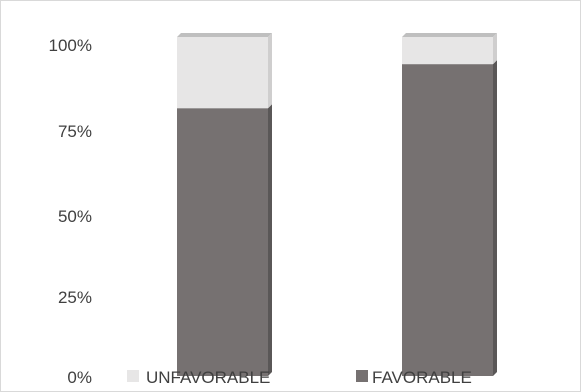 Image resolution: width=581 pixels, height=392 pixels. I want to click on y-axis: 0% 25% 50% 75% 100%, so click(70, 211).